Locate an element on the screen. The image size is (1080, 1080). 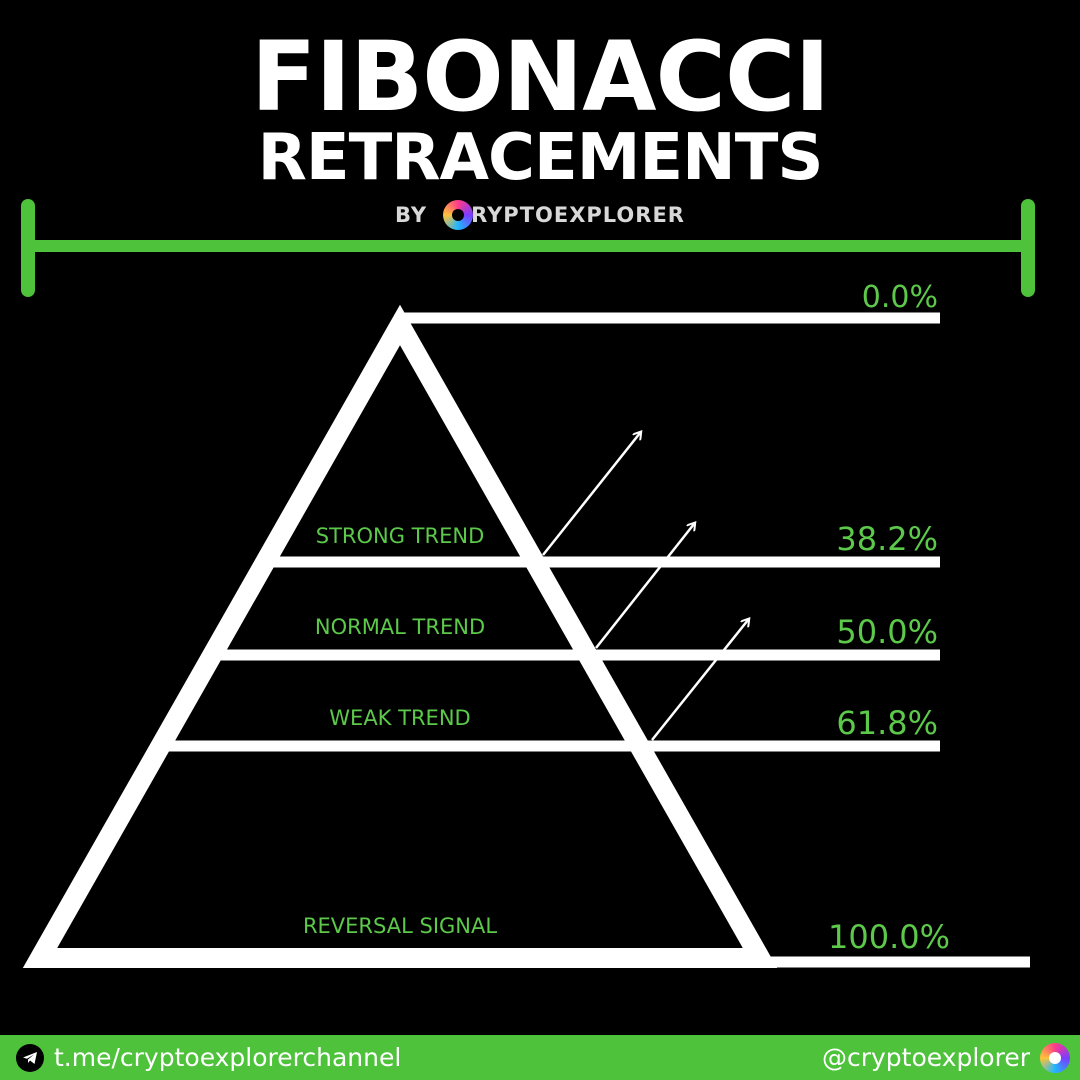
zone-label: REVERSAL SIGNAL is located at coordinates (400, 926).